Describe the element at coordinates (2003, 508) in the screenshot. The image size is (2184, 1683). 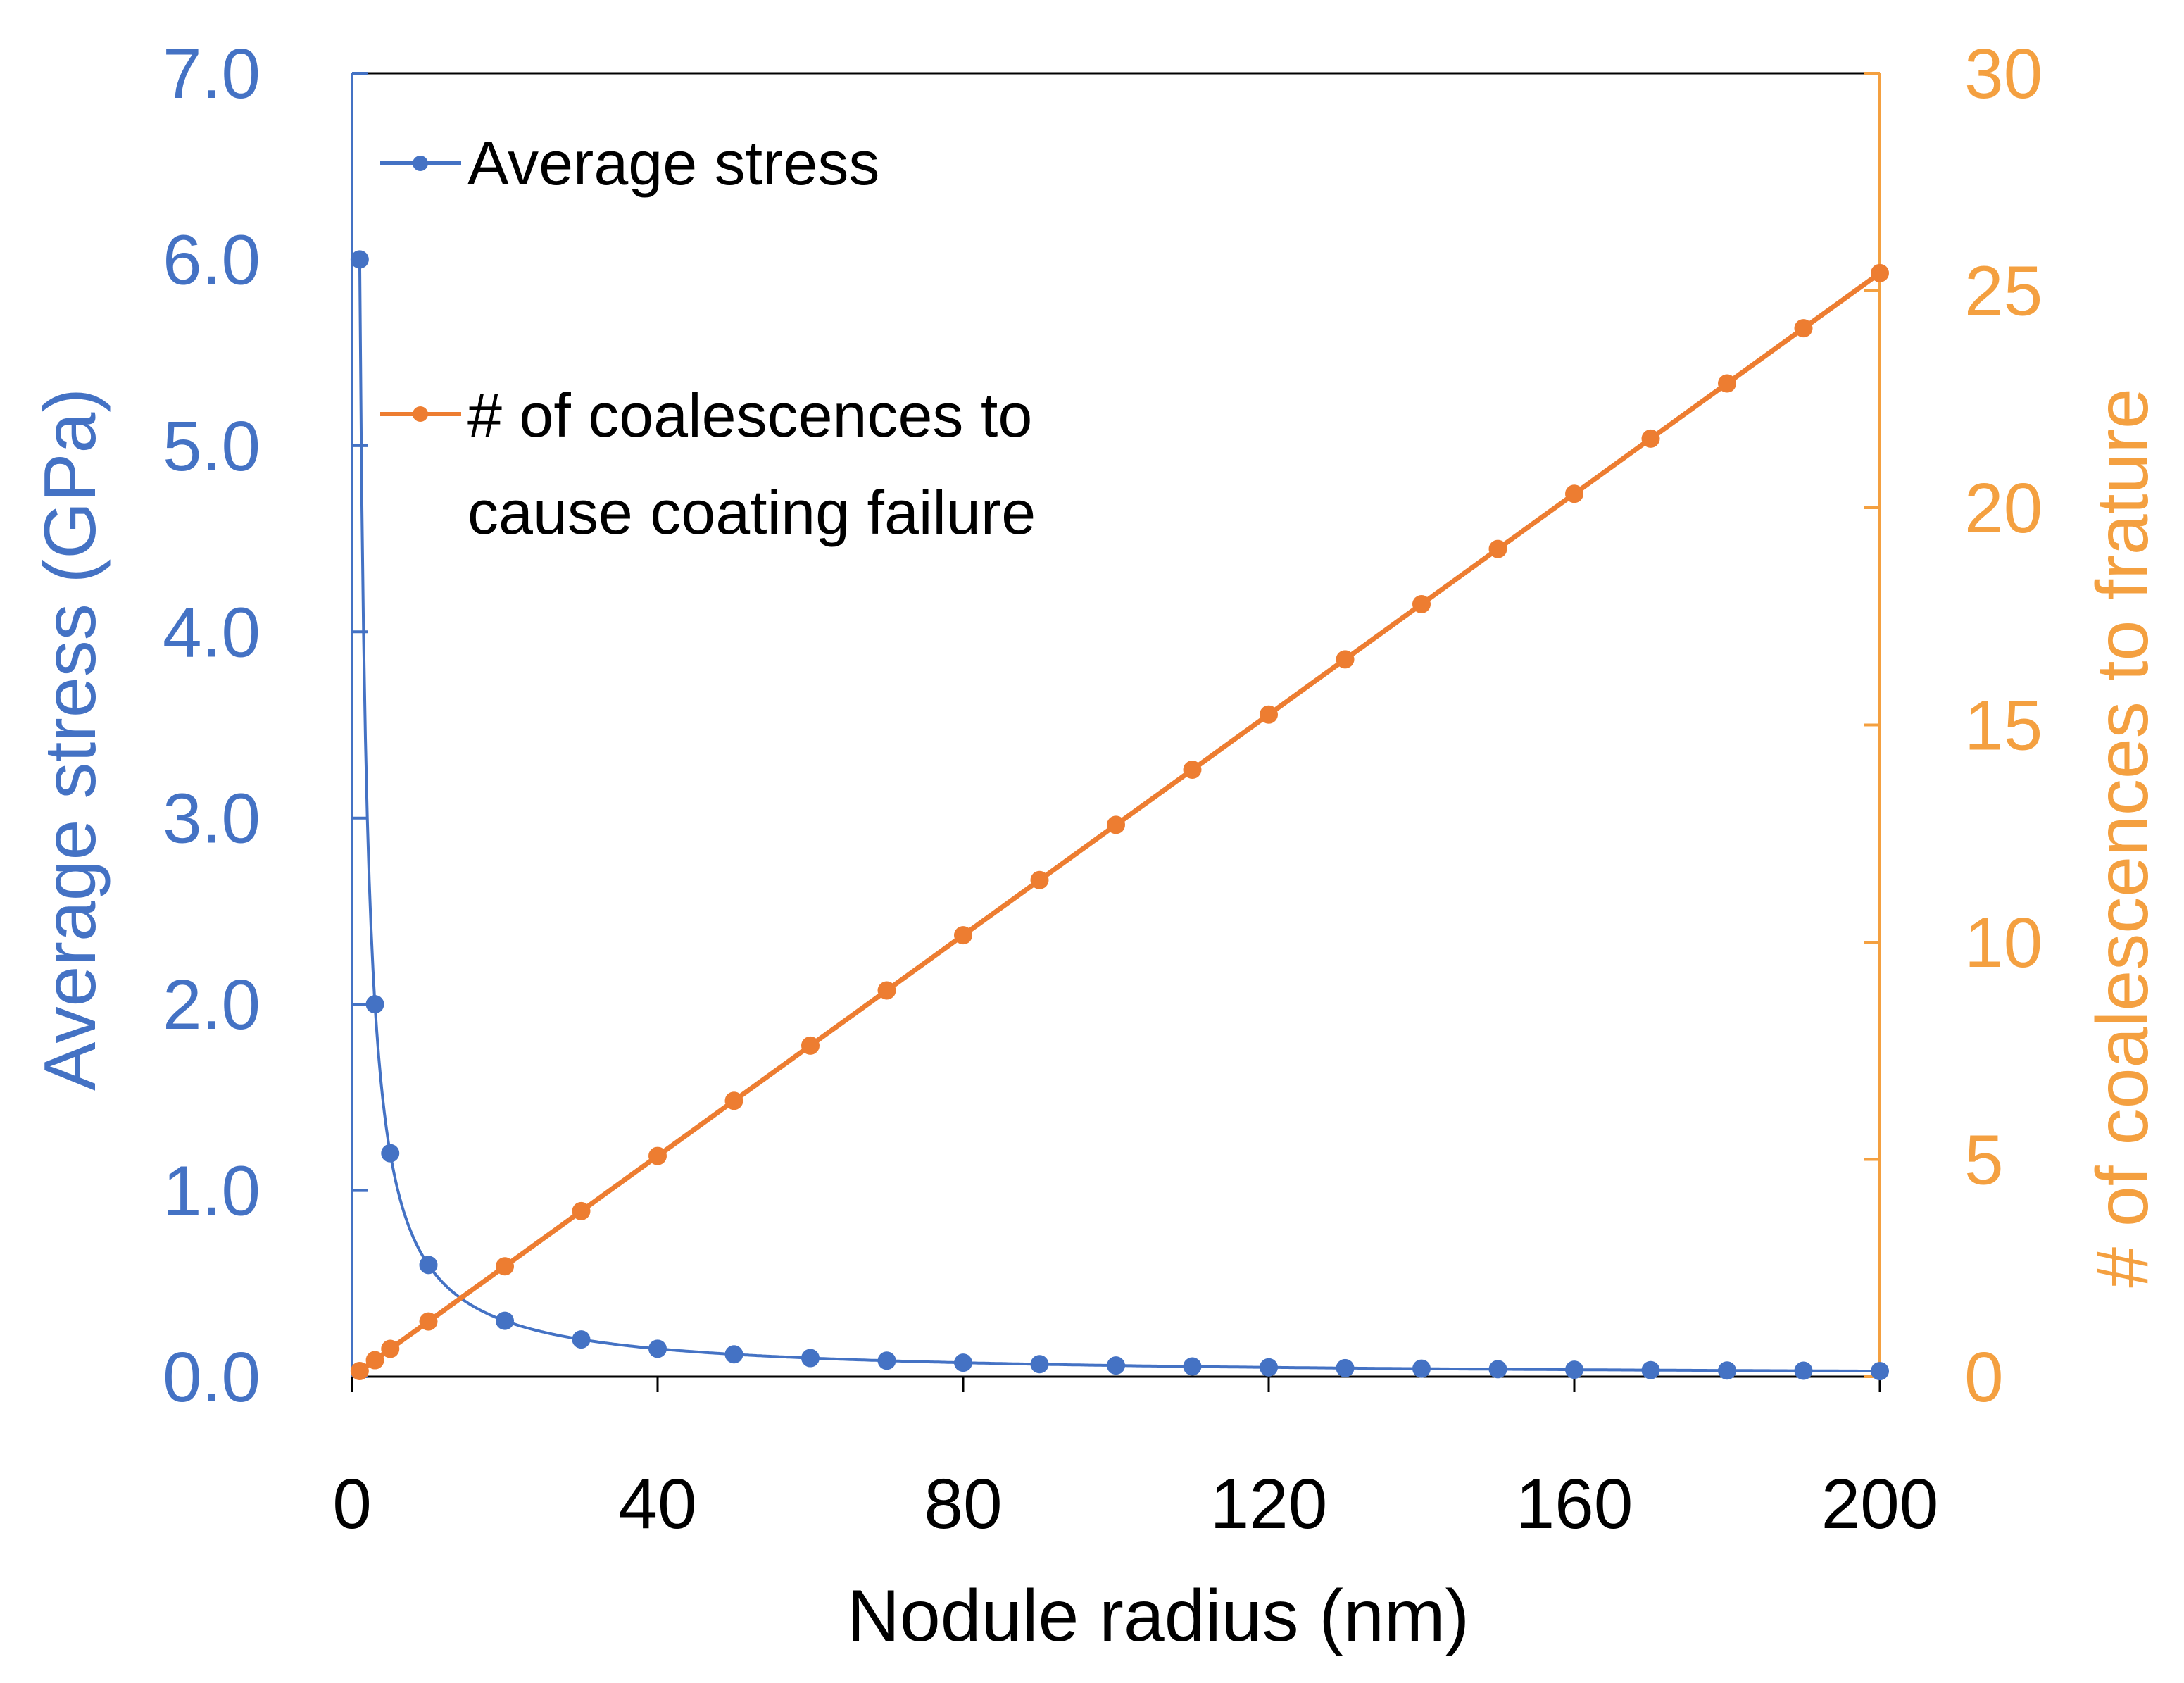
I see `right-tick-label: 20` at that location.